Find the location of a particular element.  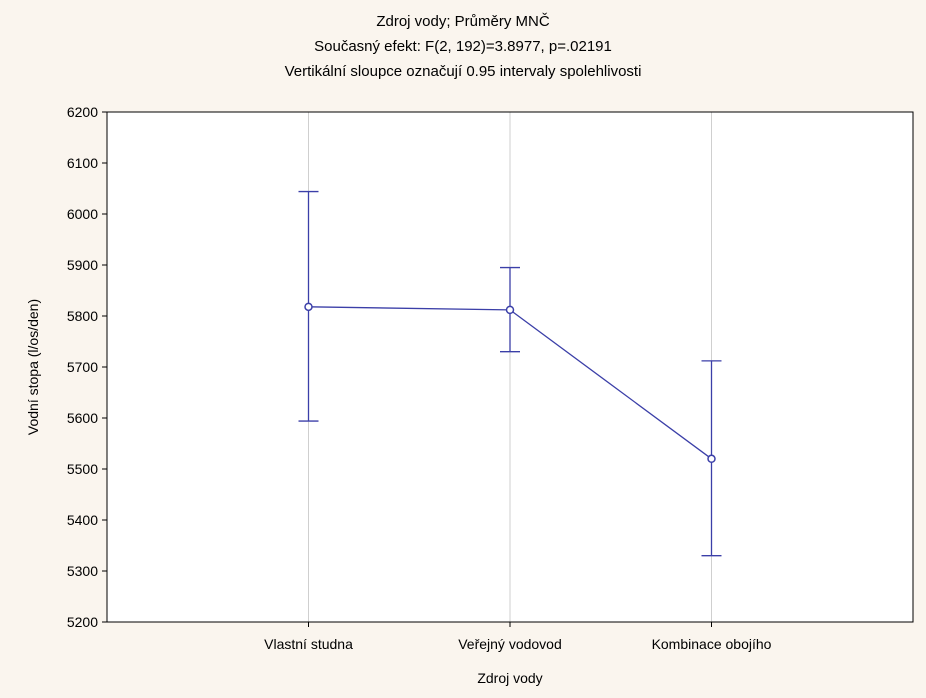

y-tick-label: 5400 is located at coordinates (82, 520).